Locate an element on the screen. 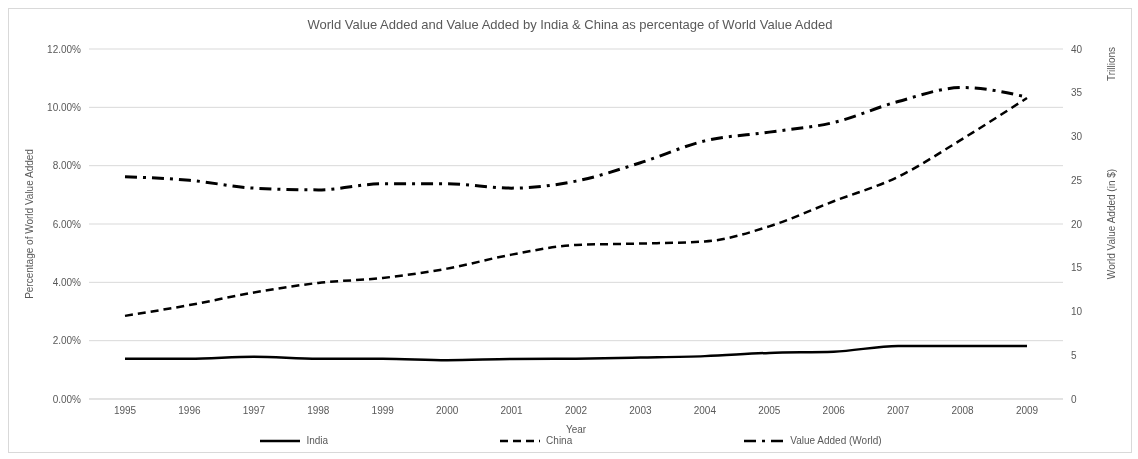  y2-tick-label: 35 is located at coordinates (1077, 93).